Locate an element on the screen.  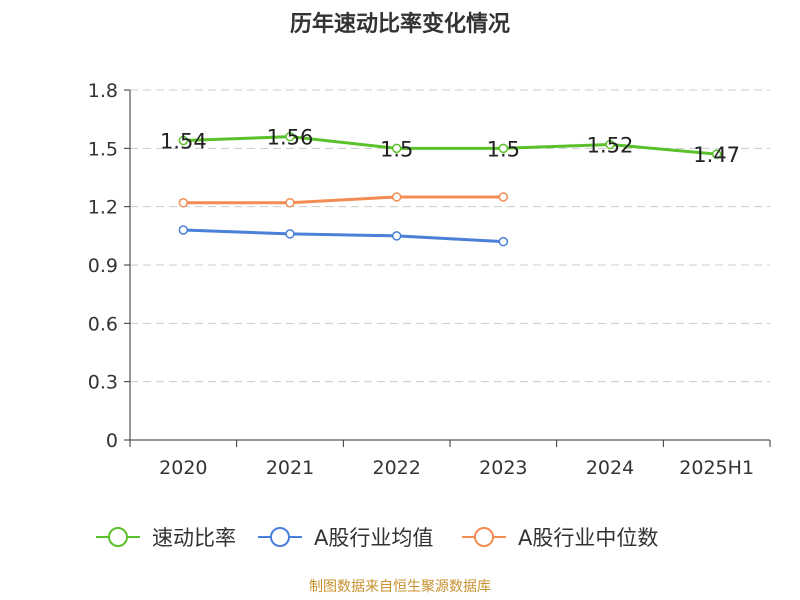
y-tick-label: 1.5 is located at coordinates (103, 149).